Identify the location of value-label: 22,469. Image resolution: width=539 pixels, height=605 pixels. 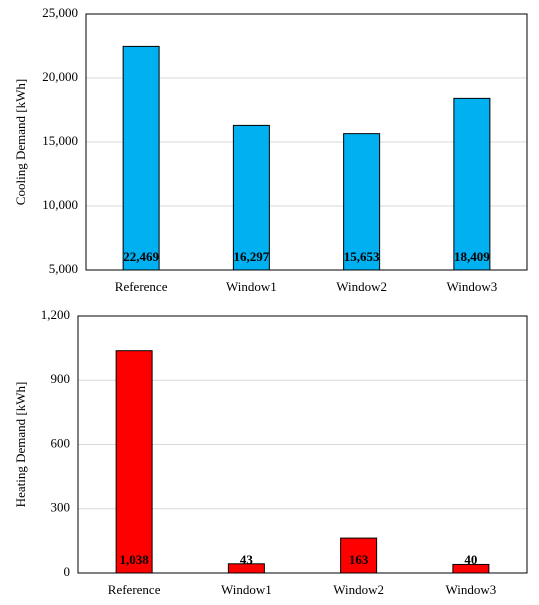
(141, 256).